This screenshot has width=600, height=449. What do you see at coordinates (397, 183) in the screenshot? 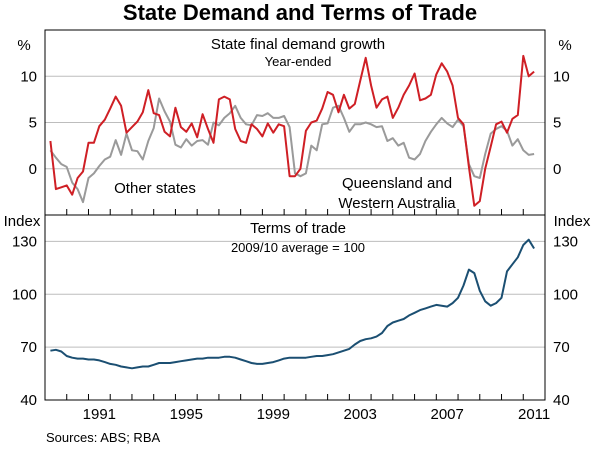
I see `legend-label-qld-wa-line1: Queensland and` at bounding box center [397, 183].